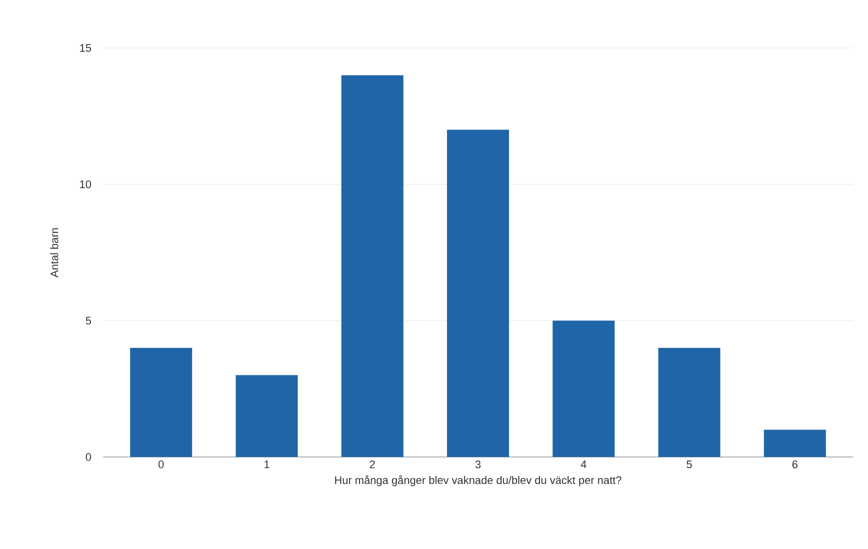 This screenshot has width=868, height=549. What do you see at coordinates (583, 464) in the screenshot?
I see `x-tick-label: 4` at bounding box center [583, 464].